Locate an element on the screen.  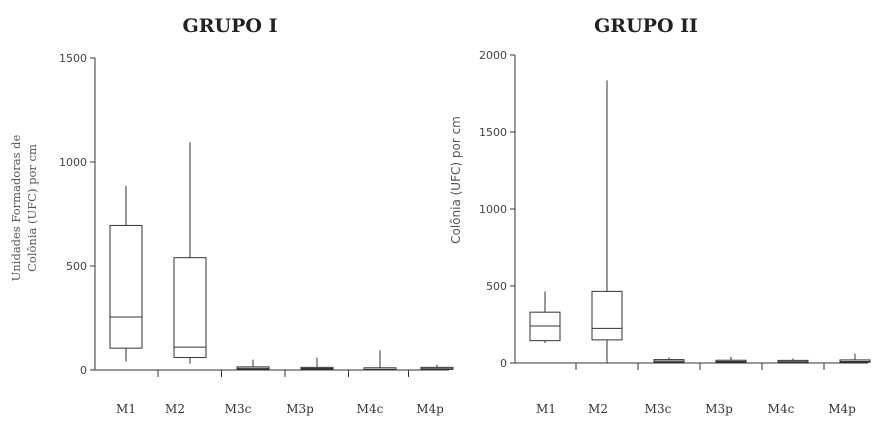
y-axis-label-line-2: Colônia (UFC) por cm is located at coordinates (32, 208).